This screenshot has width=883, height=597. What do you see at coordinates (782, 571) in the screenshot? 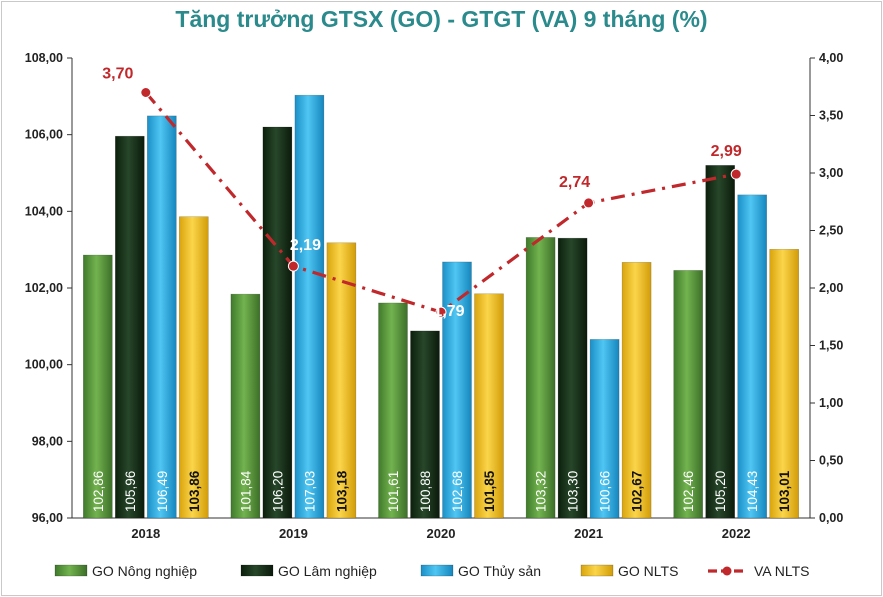
I see `legend-label: VA NLTS` at bounding box center [782, 571].